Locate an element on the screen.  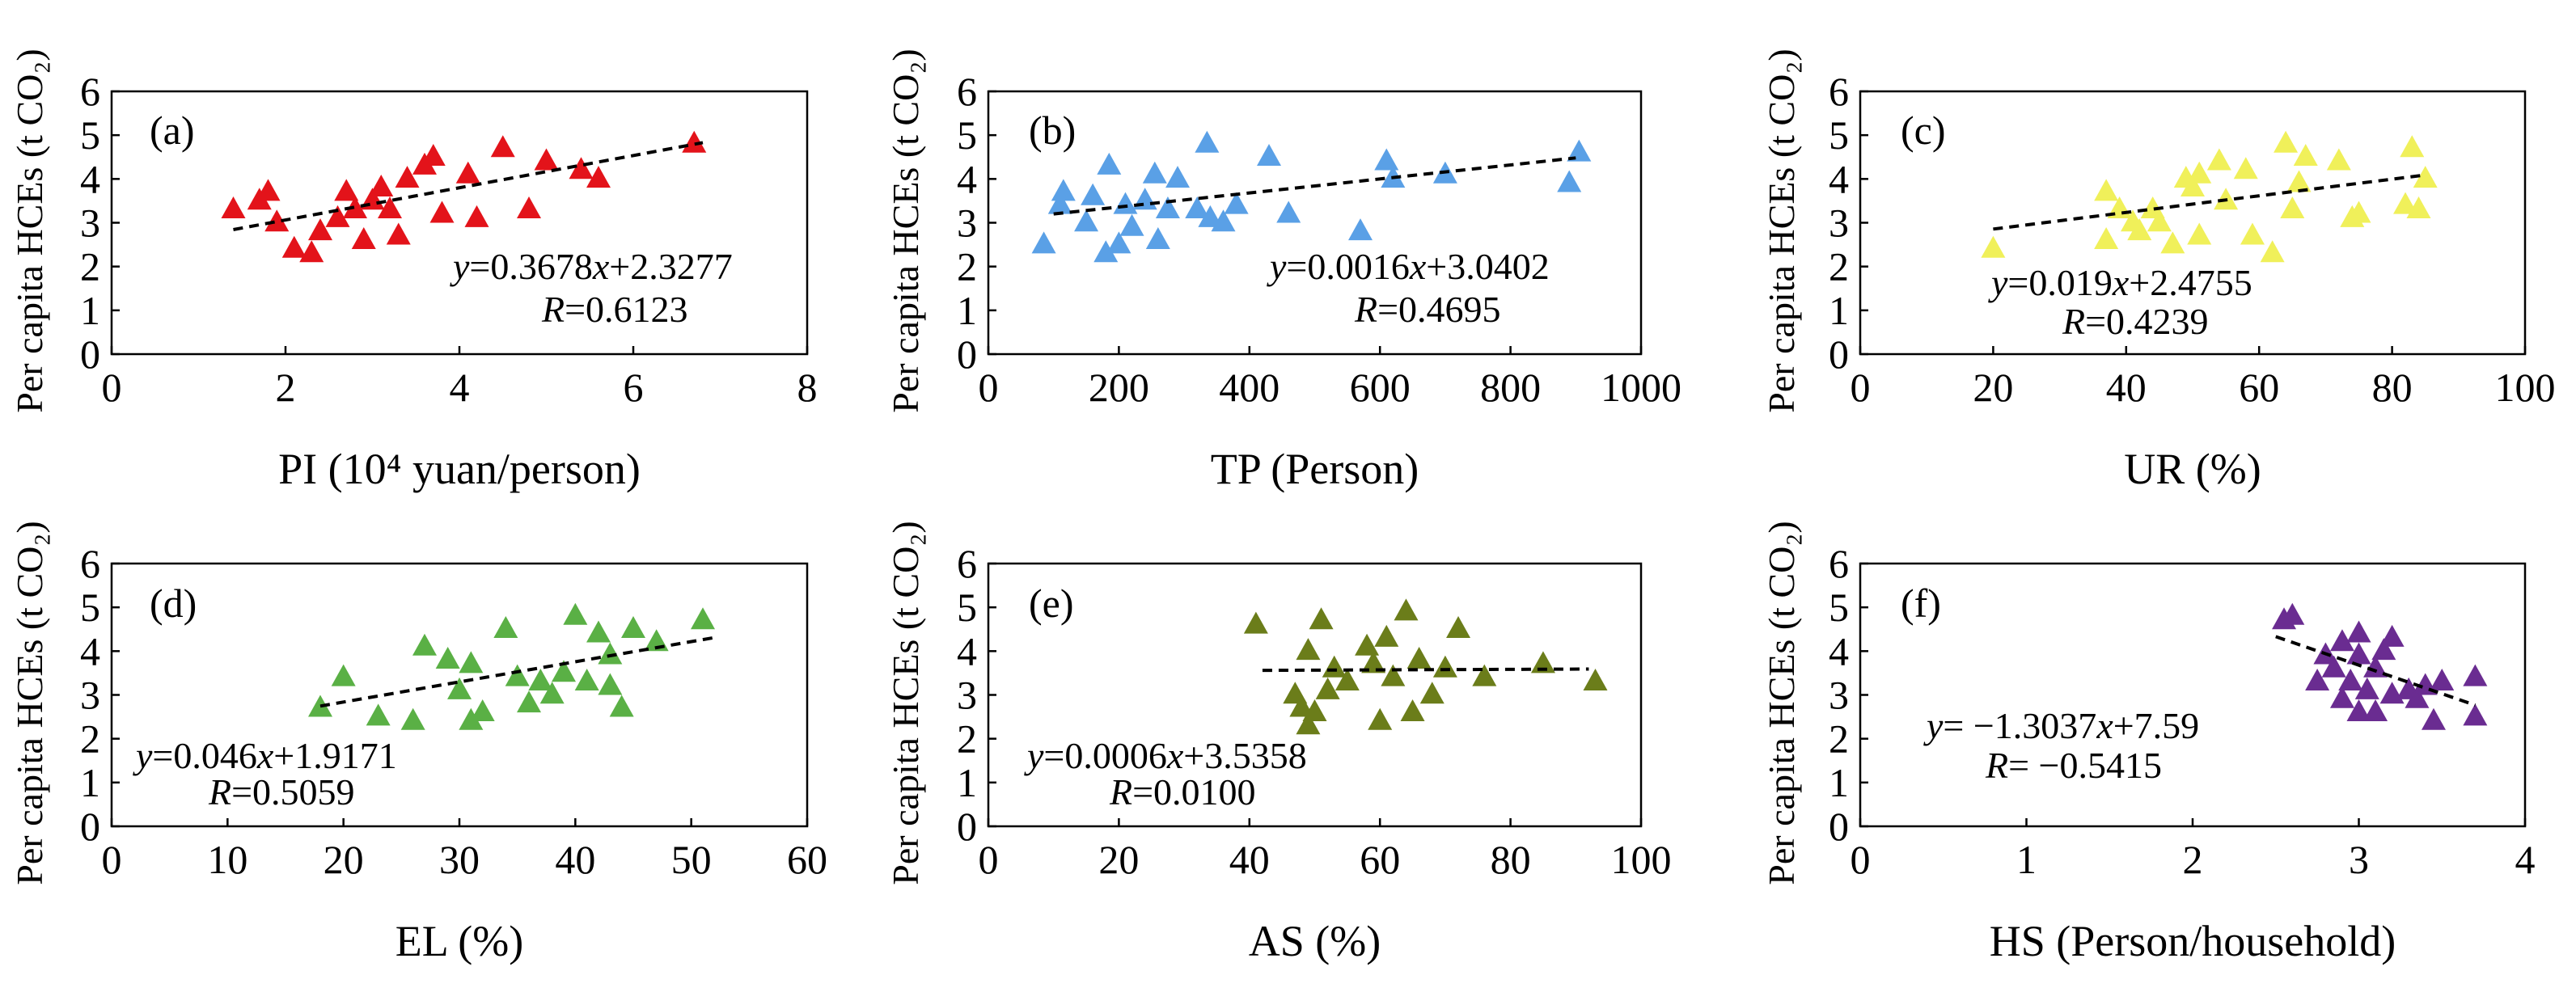
x-tick-label: 0 is located at coordinates (112, 859).